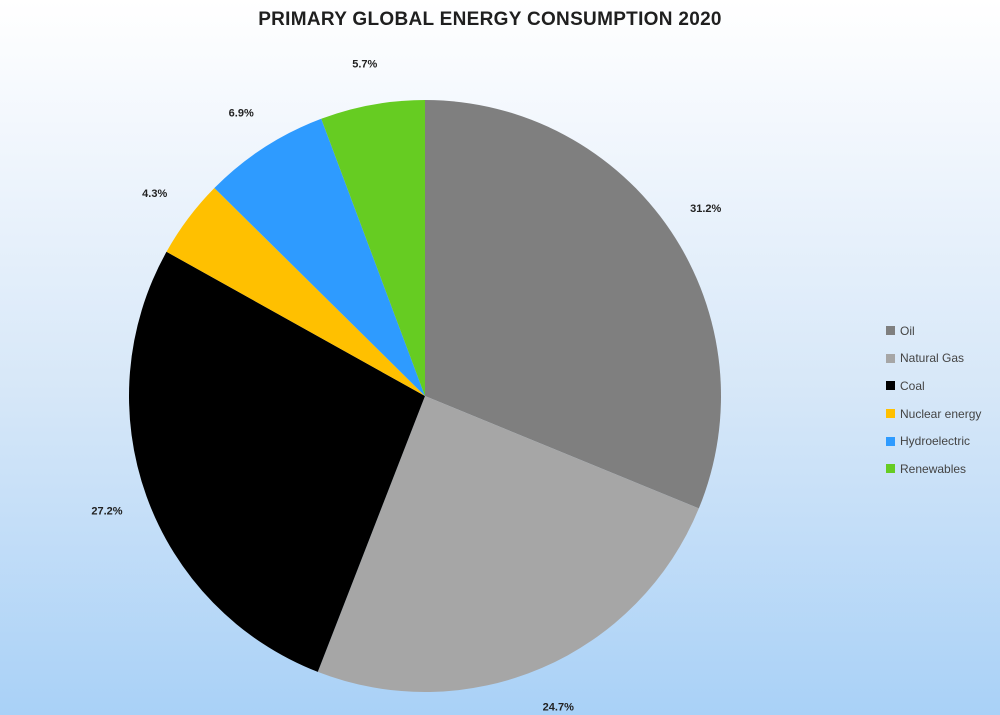  What do you see at coordinates (933, 331) in the screenshot?
I see `legend-item-oil: Oil` at bounding box center [933, 331].